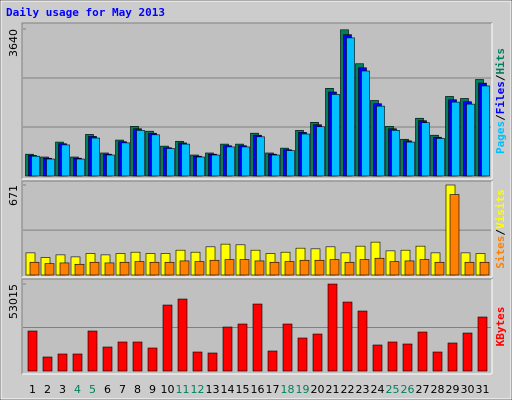 This screenshot has height=400, width=512. Describe the element at coordinates (243, 389) in the screenshot. I see `x-tick-label: 15` at that location.